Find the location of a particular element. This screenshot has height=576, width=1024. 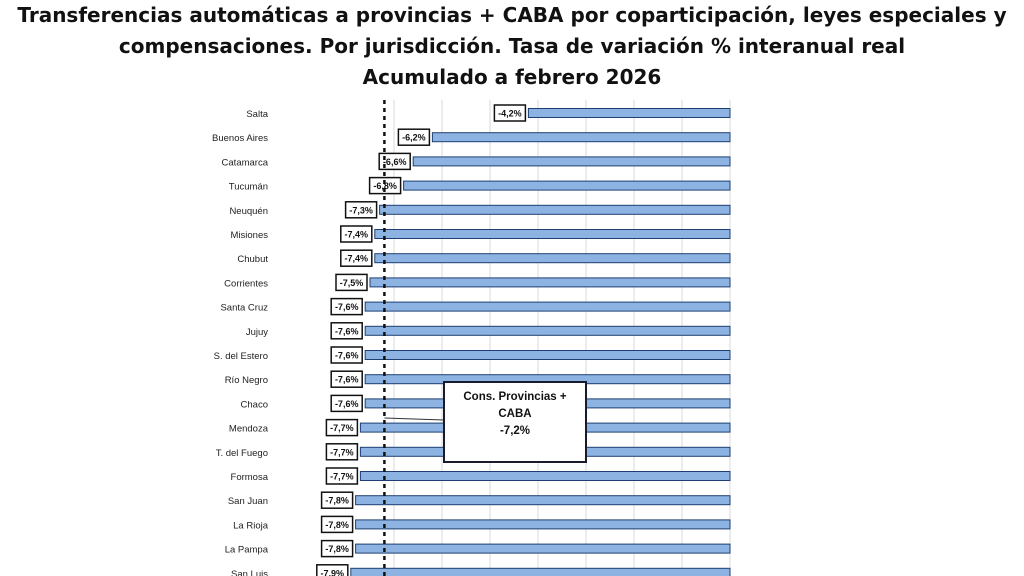

data-label: -7,3% is located at coordinates (361, 210).